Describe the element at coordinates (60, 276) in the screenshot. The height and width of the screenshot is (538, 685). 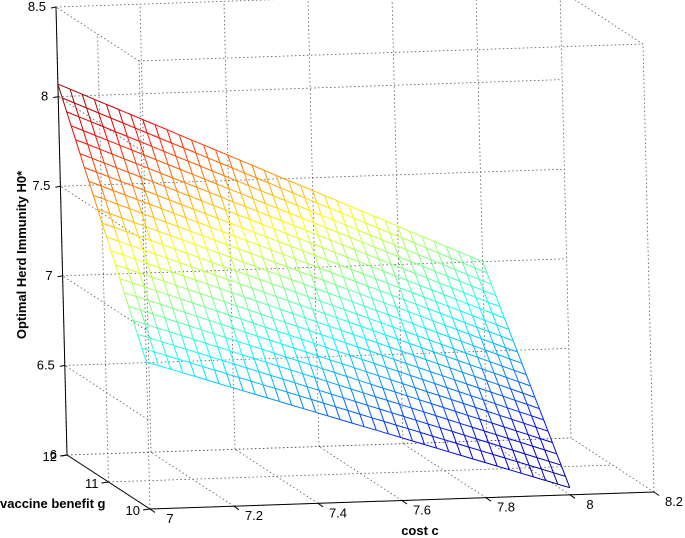
I see `z-tick-mark` at that location.